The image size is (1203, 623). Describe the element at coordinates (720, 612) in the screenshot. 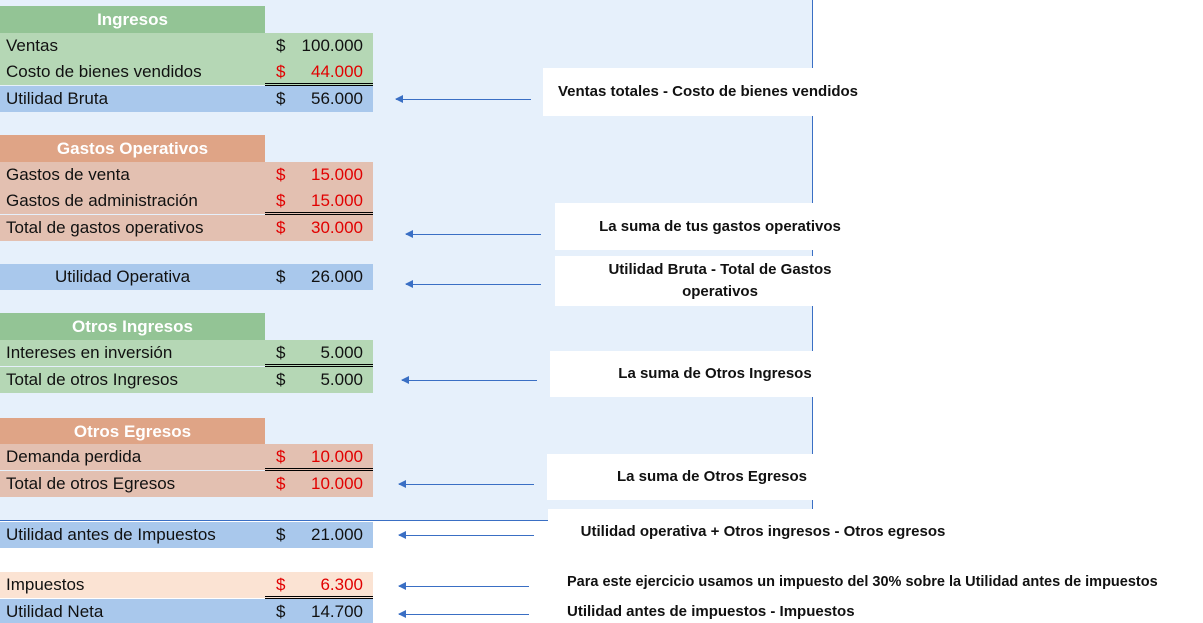

I see `note-utilidad-neta: Utilidad antes de impuestos - Impuestos` at that location.